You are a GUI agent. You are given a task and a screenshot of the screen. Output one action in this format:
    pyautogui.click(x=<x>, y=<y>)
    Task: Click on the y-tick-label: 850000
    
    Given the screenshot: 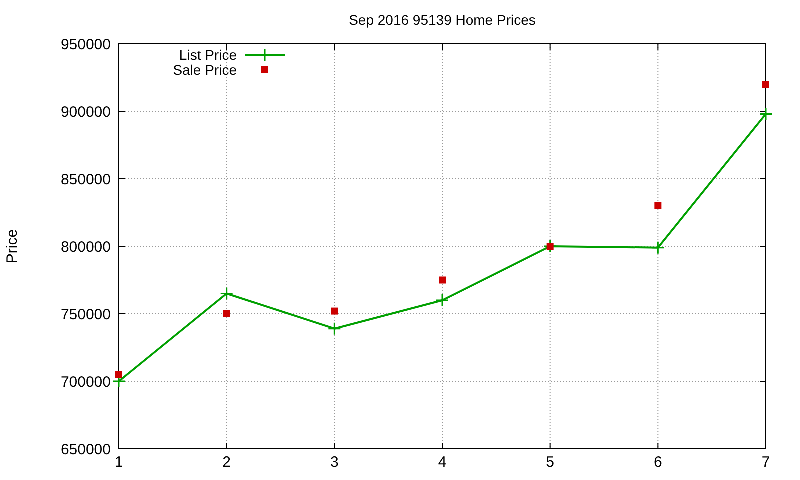 What is the action you would take?
    pyautogui.click(x=85, y=179)
    